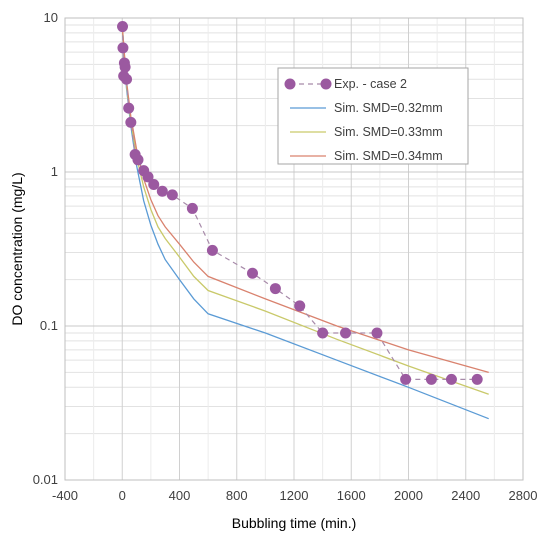 Image resolution: width=550 pixels, height=539 pixels. Describe the element at coordinates (388, 132) in the screenshot. I see `legend-label: Sim. SMD=0.33mm` at that location.